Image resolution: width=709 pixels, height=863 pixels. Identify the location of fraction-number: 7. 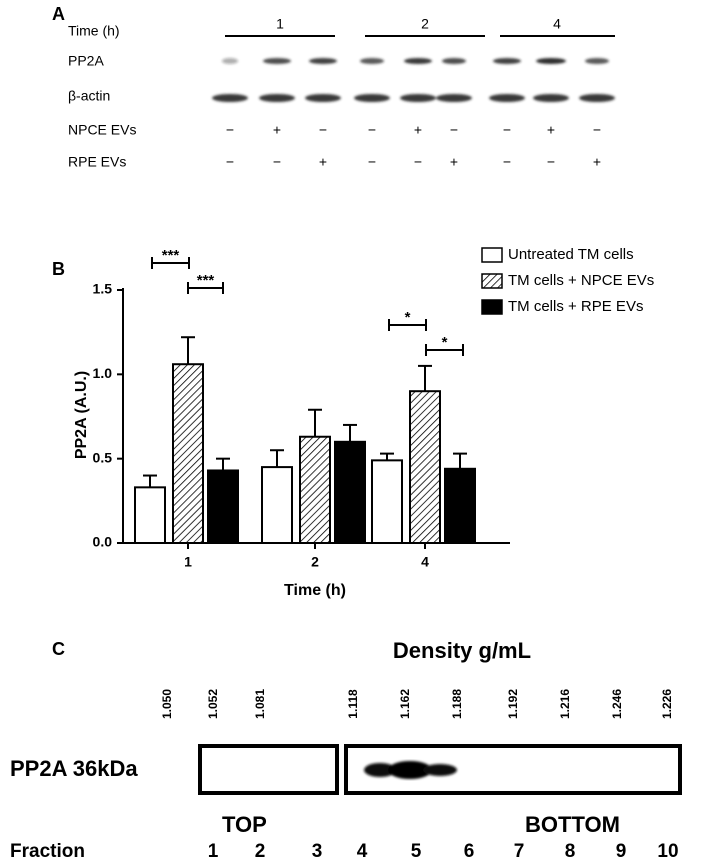
(519, 851).